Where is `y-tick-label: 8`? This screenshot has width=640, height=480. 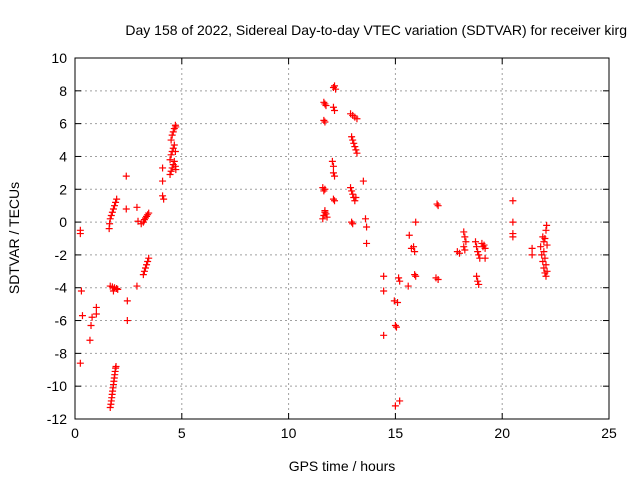 y-tick-label: 8 is located at coordinates (63, 91).